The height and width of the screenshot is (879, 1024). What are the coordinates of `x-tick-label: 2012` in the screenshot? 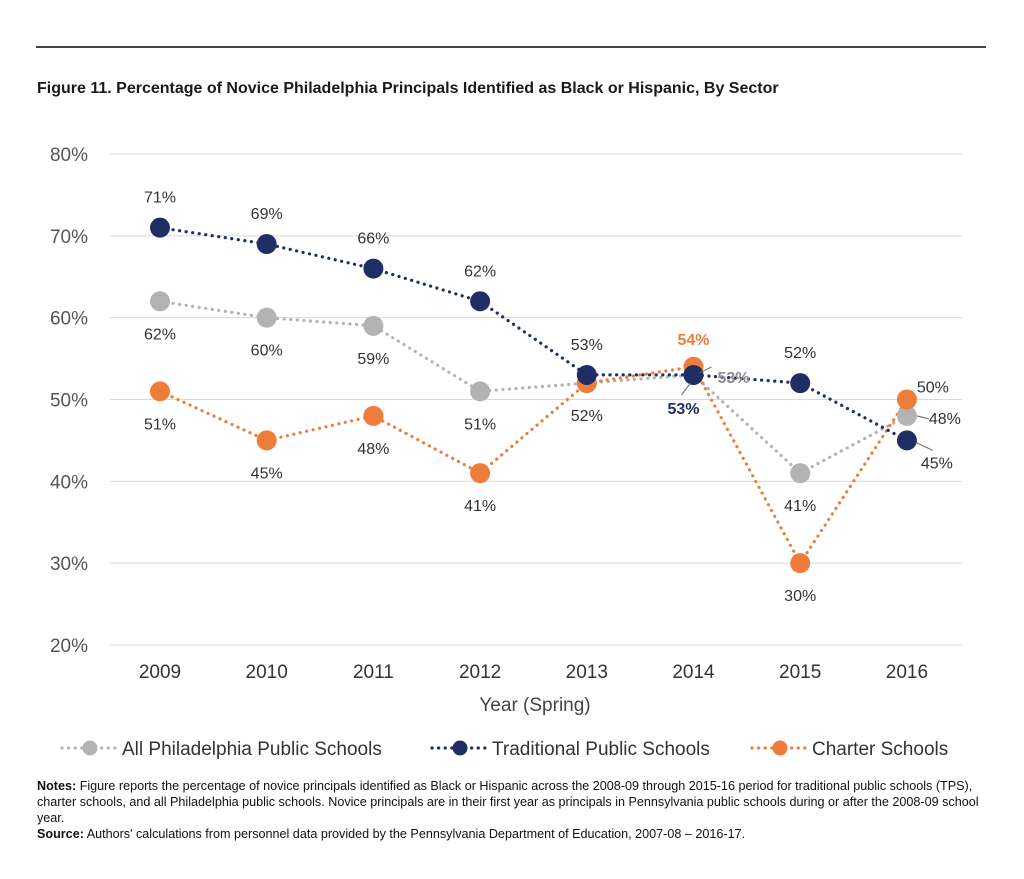 It's located at (480, 672).